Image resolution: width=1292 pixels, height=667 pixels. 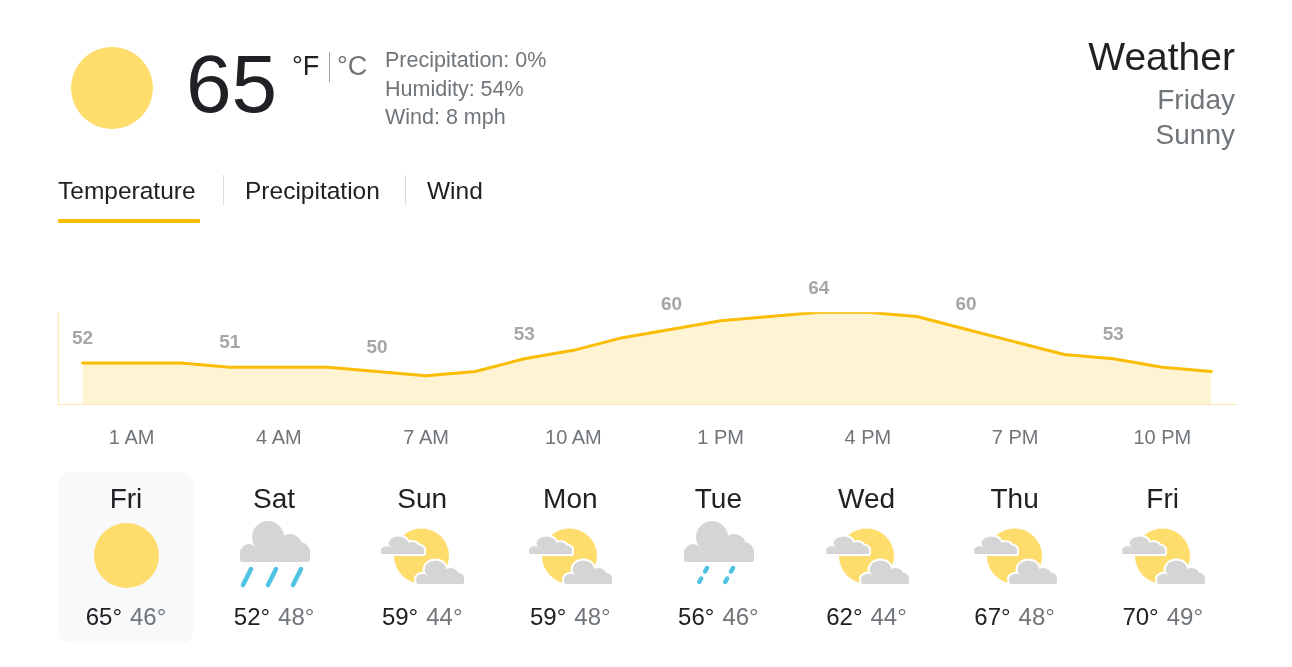 What do you see at coordinates (306, 67) in the screenshot?
I see `text: °F` at bounding box center [306, 67].